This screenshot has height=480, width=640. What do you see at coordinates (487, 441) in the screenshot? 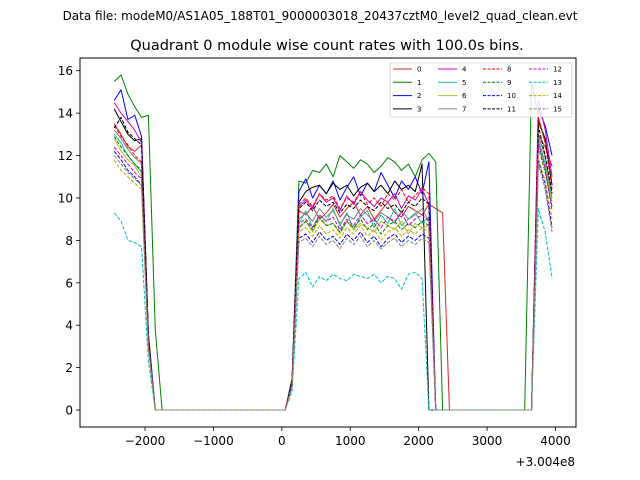
I see `x-tick-label: 3000` at bounding box center [487, 441].